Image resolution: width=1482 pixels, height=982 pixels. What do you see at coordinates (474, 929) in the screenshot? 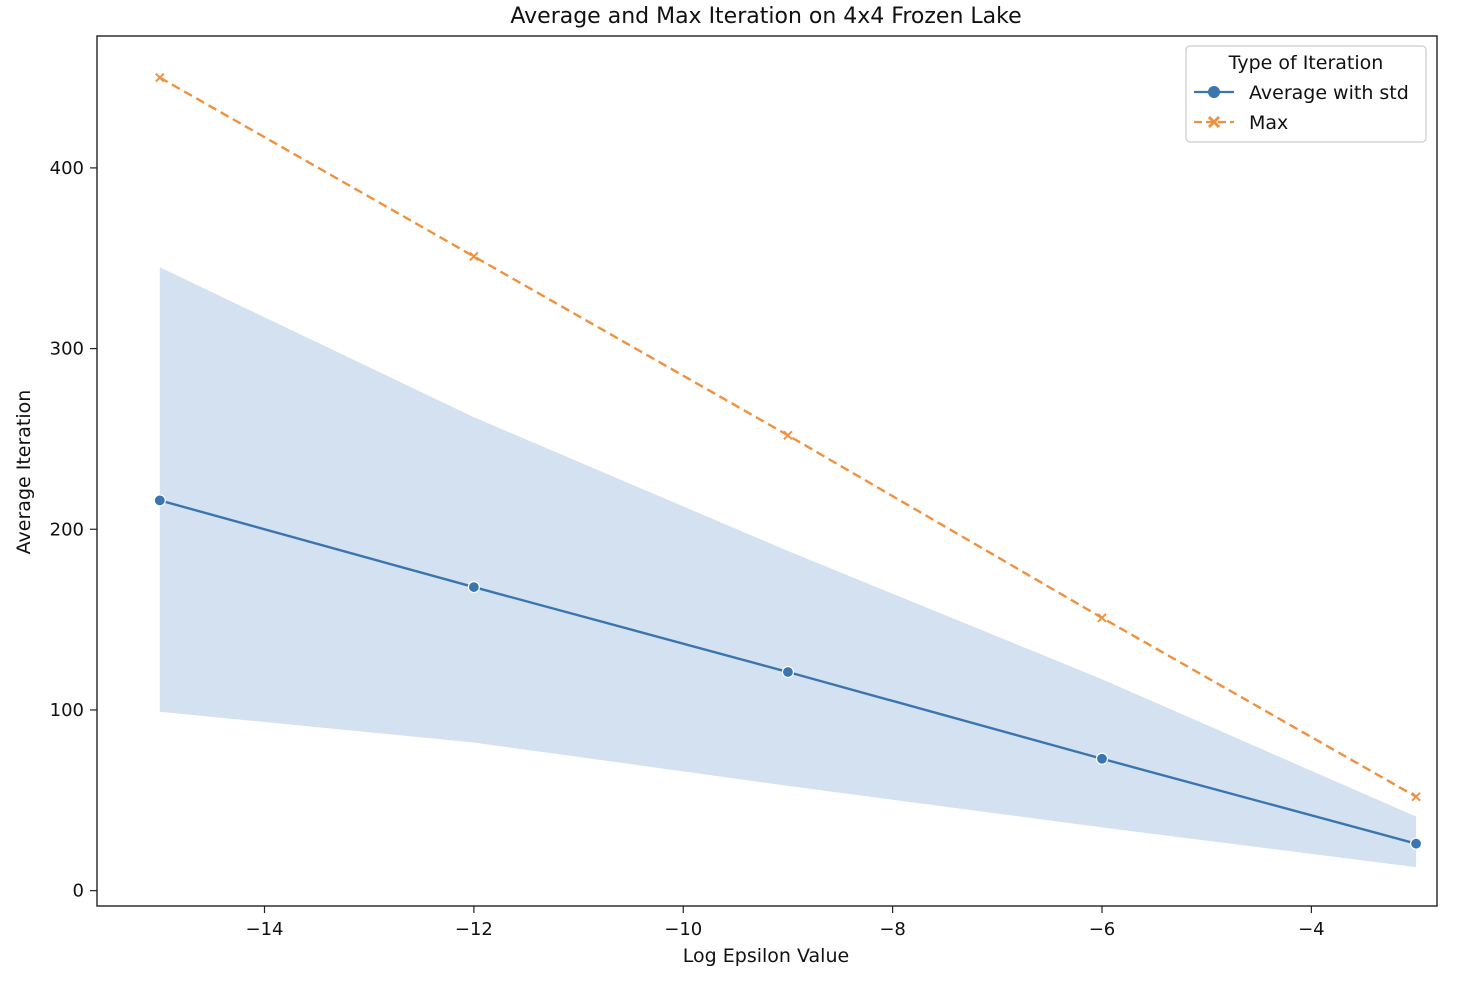
I see `x-tick-label: −12` at bounding box center [474, 929].